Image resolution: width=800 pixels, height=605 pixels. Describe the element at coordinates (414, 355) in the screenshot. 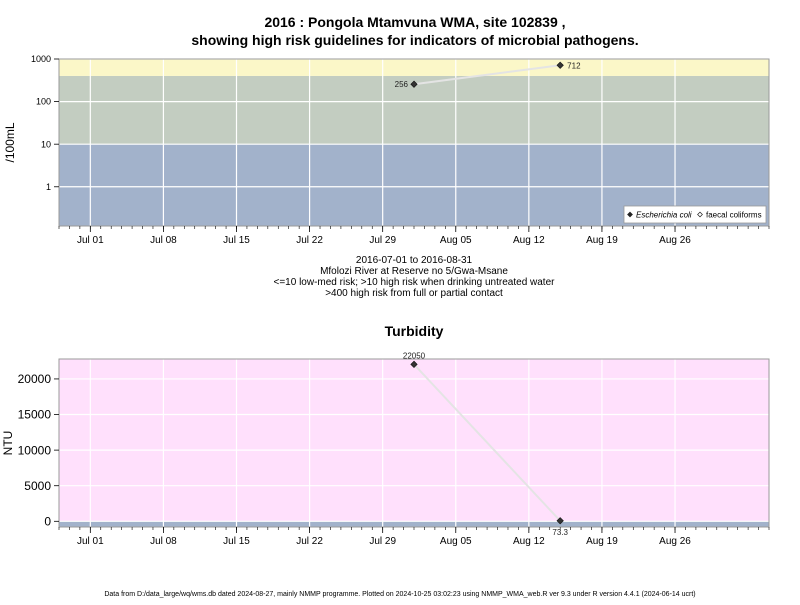

I see `data-label: 22050` at that location.